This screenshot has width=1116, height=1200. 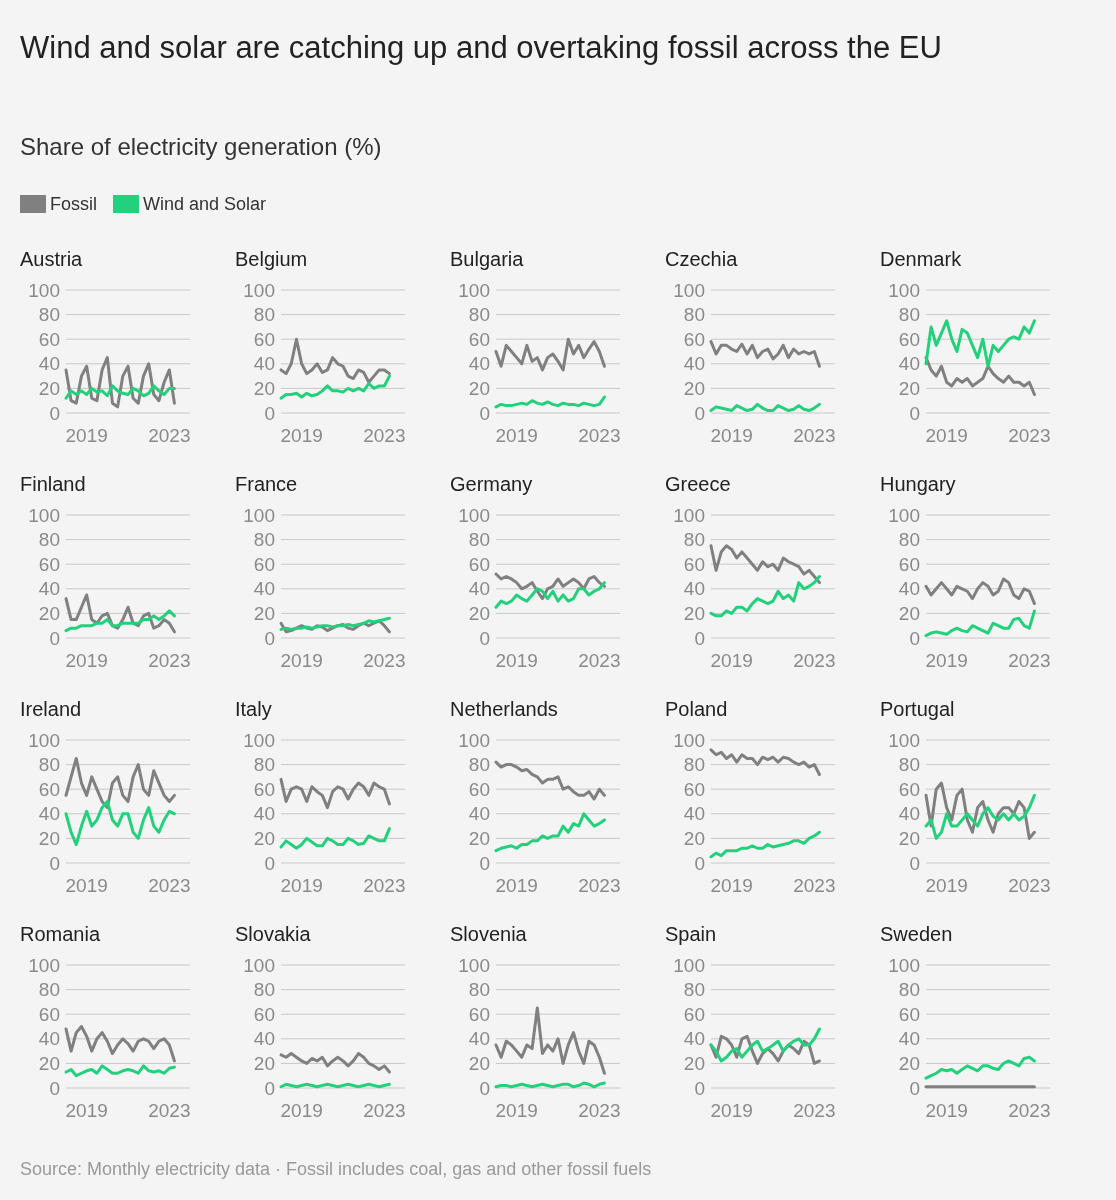 I want to click on legend-label: Wind and Solar, so click(x=205, y=204).